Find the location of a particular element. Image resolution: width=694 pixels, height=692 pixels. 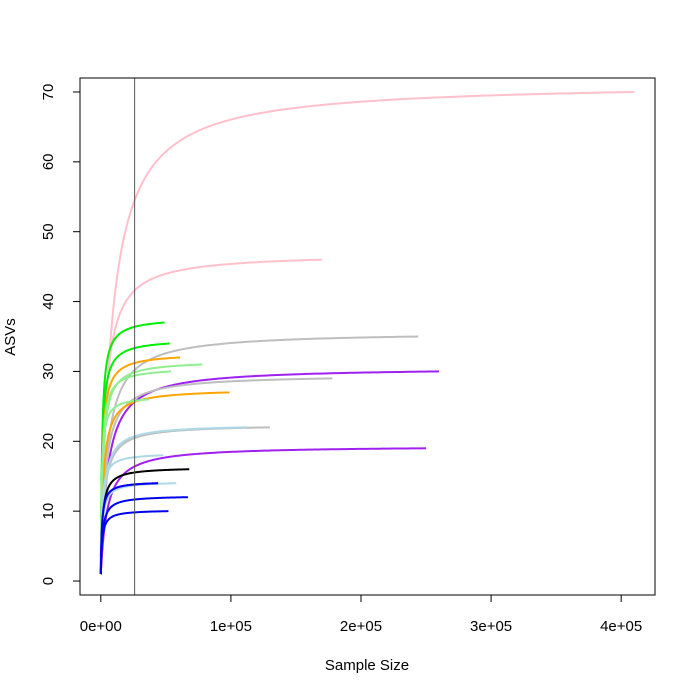

y-tick-label: 20 is located at coordinates (48, 441).